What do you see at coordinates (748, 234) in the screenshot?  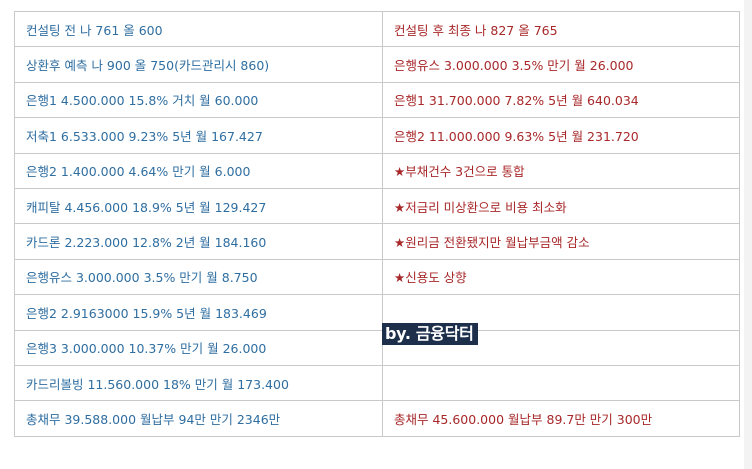 I see `scrollbar` at bounding box center [748, 234].